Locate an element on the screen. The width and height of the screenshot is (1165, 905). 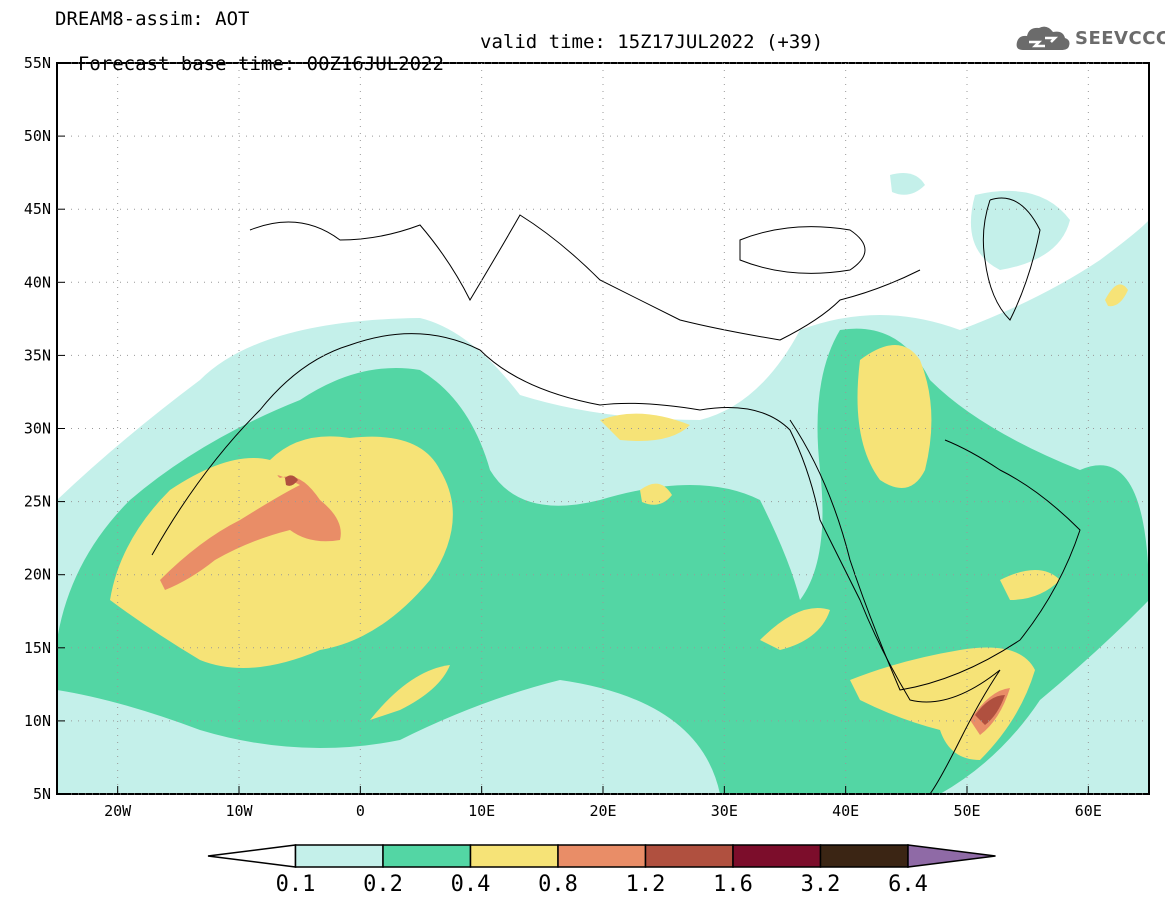
lon-tick-label: 0 is located at coordinates (360, 811).